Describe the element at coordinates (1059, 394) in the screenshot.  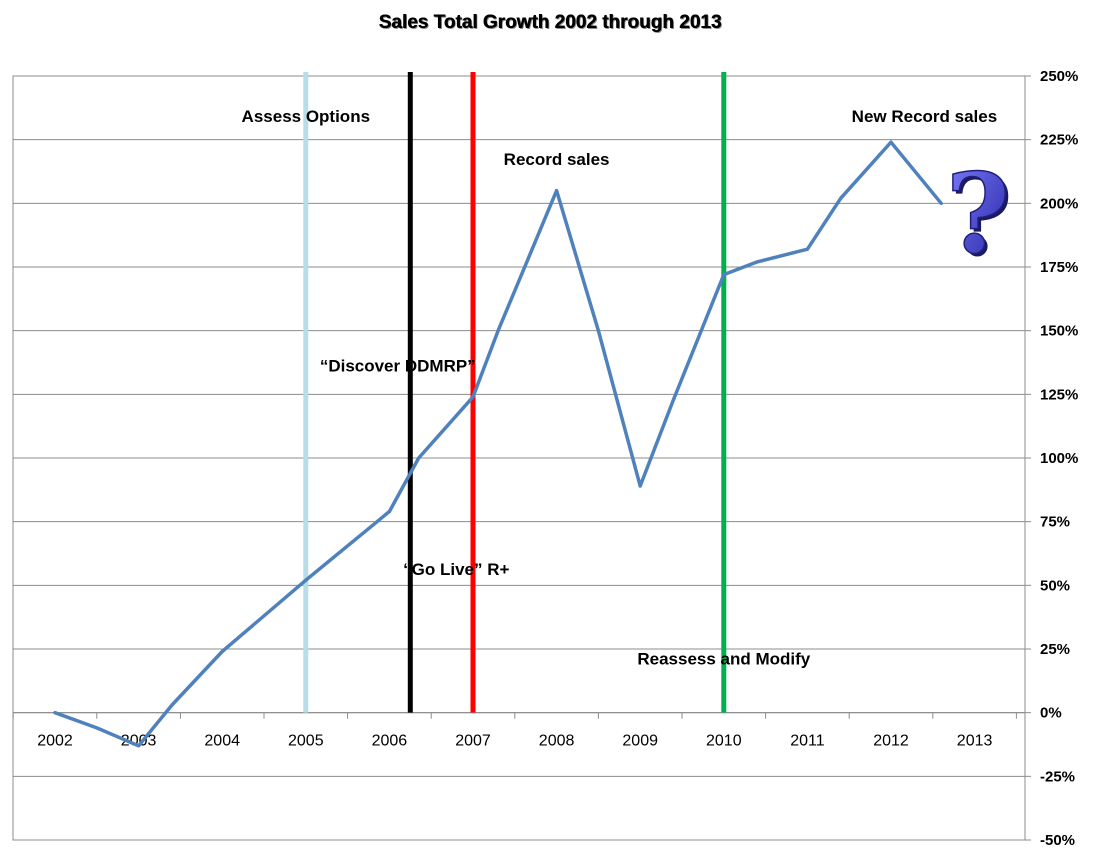
I see `y-tick-label: 125%` at that location.